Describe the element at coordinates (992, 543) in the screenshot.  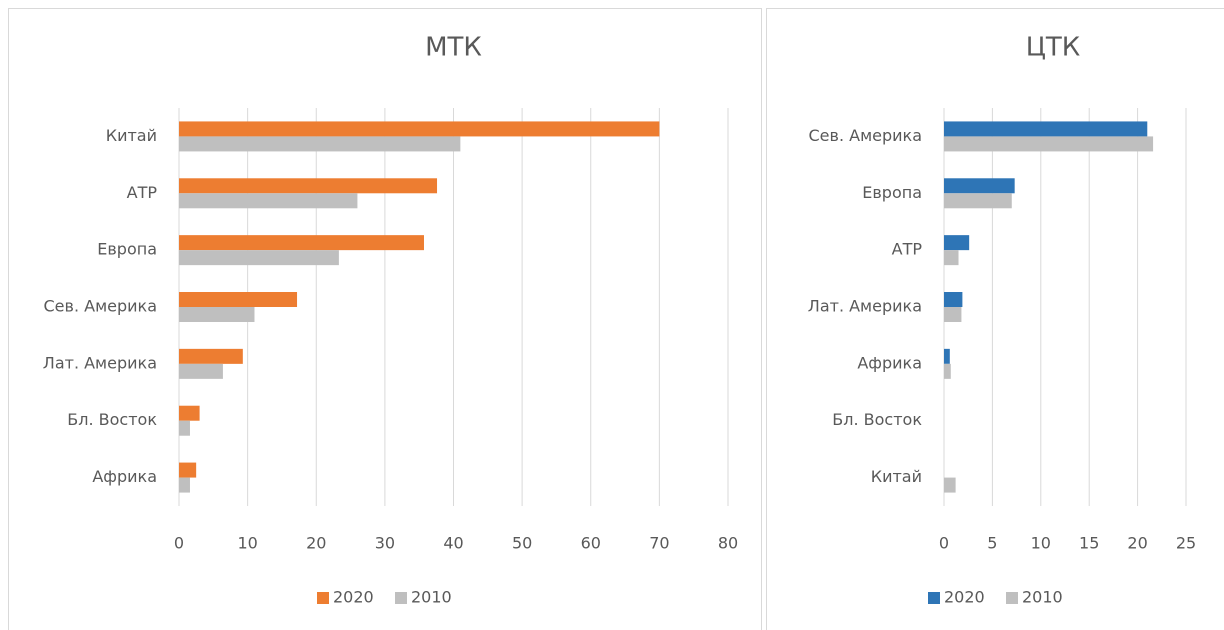
I see `x-tick-label: 5` at that location.